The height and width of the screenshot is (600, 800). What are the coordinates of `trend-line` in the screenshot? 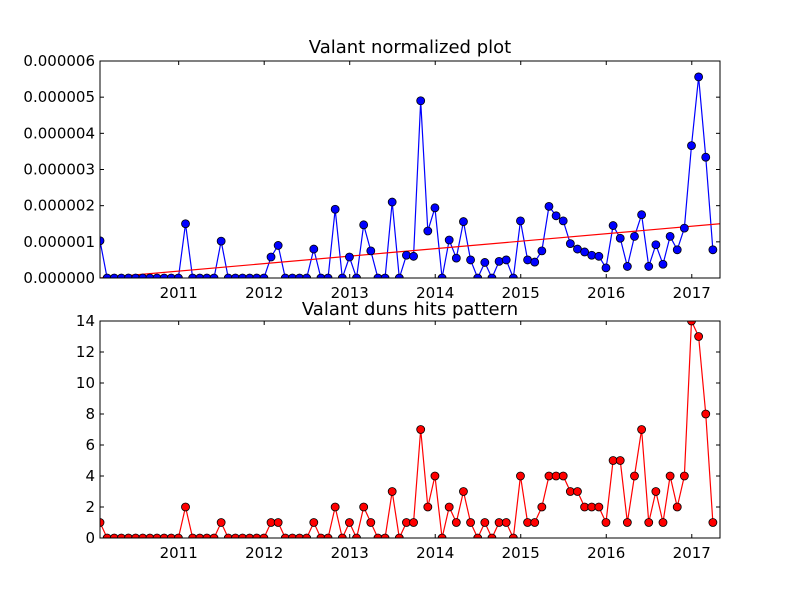 It's located at (410, 250).